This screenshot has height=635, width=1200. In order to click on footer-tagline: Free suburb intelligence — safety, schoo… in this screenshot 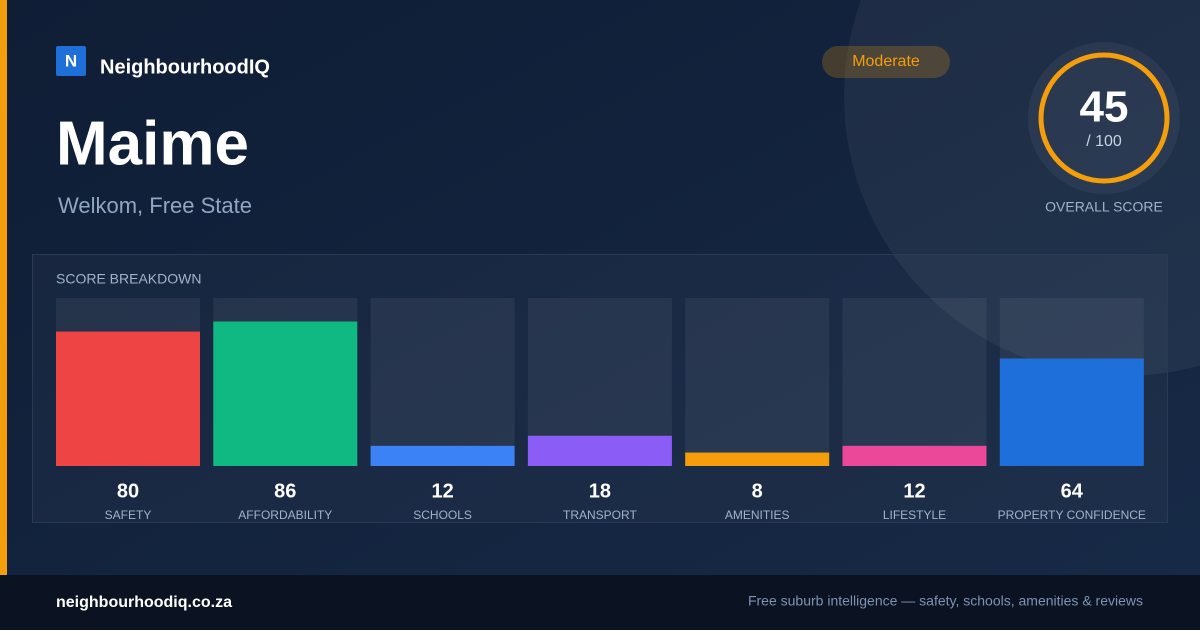, I will do `click(945, 601)`.